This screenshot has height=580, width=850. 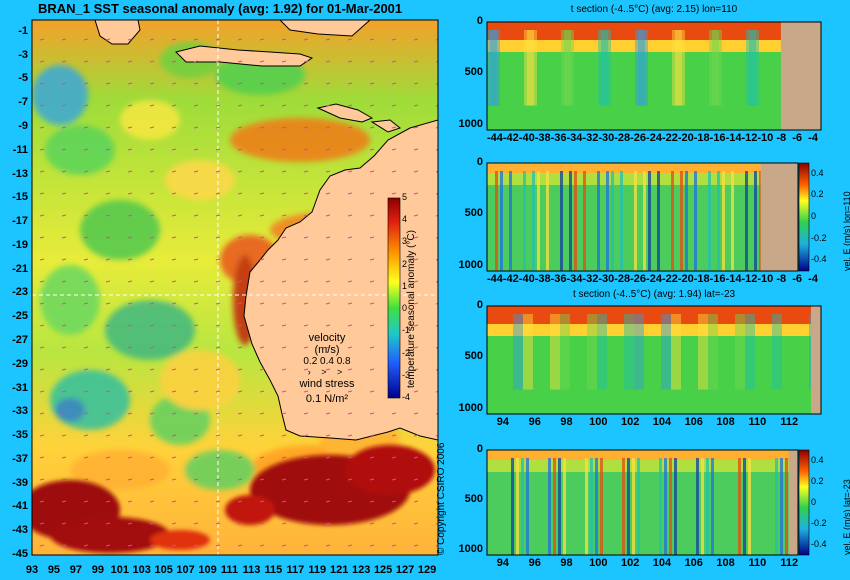 I want to click on map-lat-tick: -15, so click(x=20, y=197).